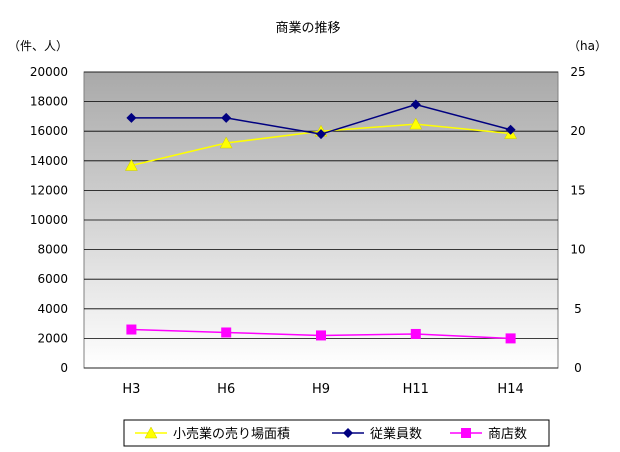 The width and height of the screenshot is (620, 452). What do you see at coordinates (578, 309) in the screenshot?
I see `right-tick-label: 5` at bounding box center [578, 309].